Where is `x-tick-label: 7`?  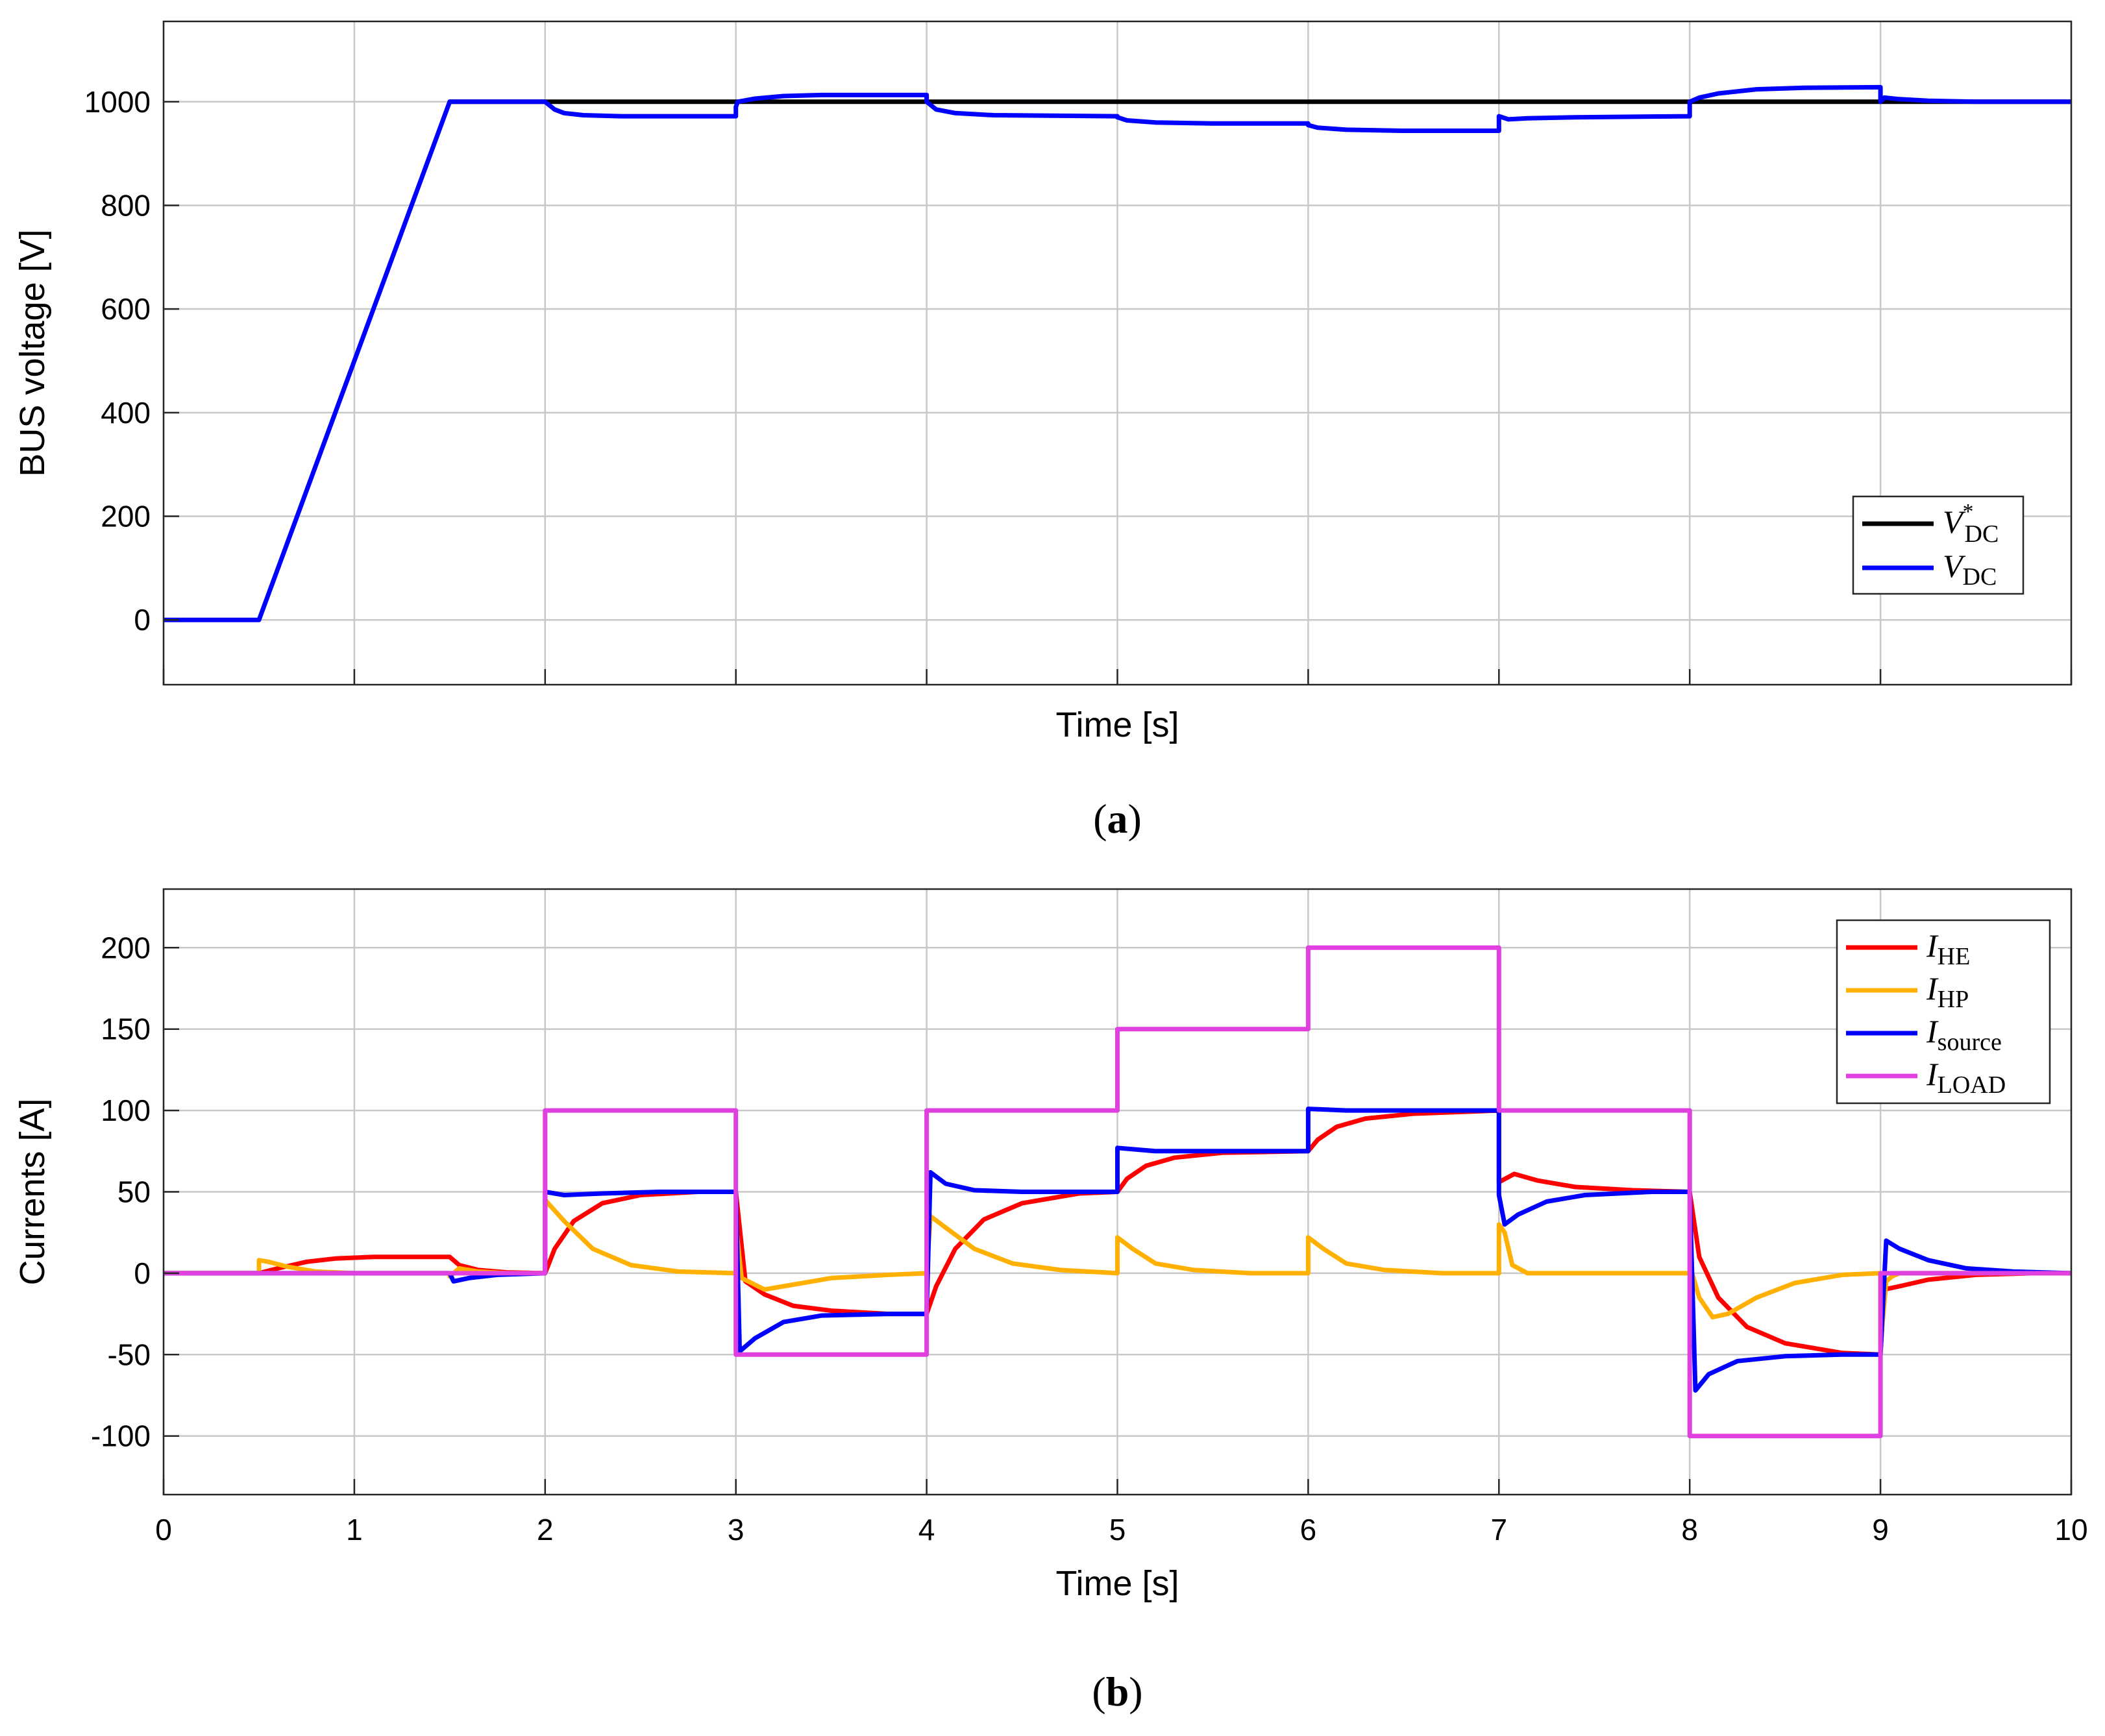
x-tick-label: 7 is located at coordinates (1499, 1530).